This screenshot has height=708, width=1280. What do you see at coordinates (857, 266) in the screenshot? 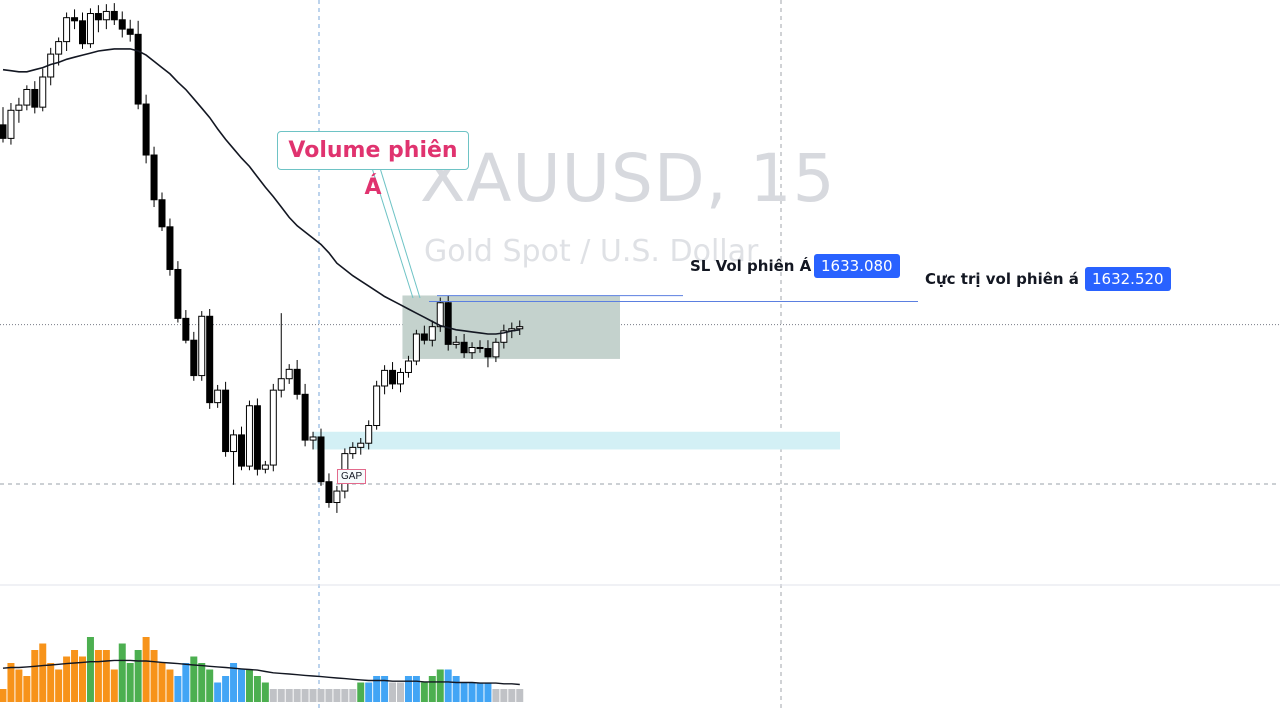
I see `sl-vol-price-tag: 1633.080` at bounding box center [857, 266].